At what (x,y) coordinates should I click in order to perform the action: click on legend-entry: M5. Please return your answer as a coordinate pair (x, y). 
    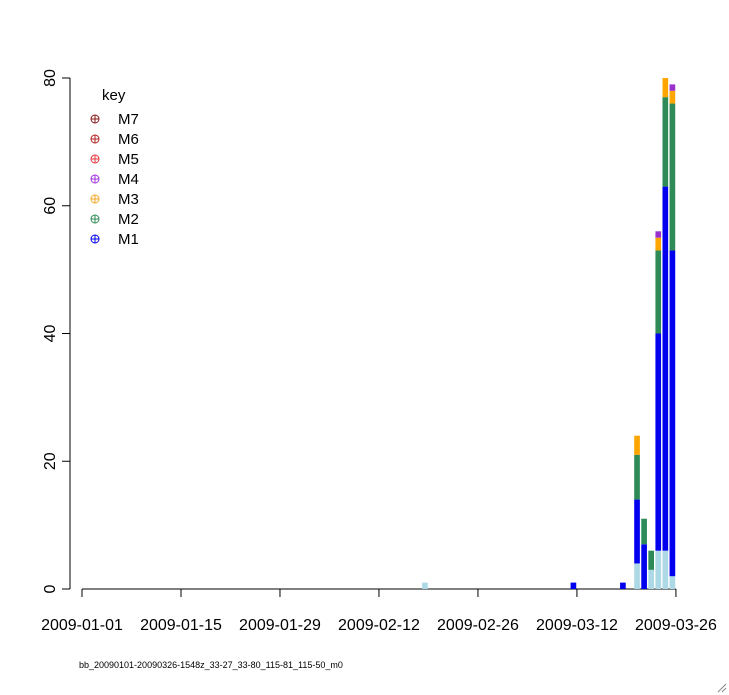
    Looking at the image, I should click on (114, 159).